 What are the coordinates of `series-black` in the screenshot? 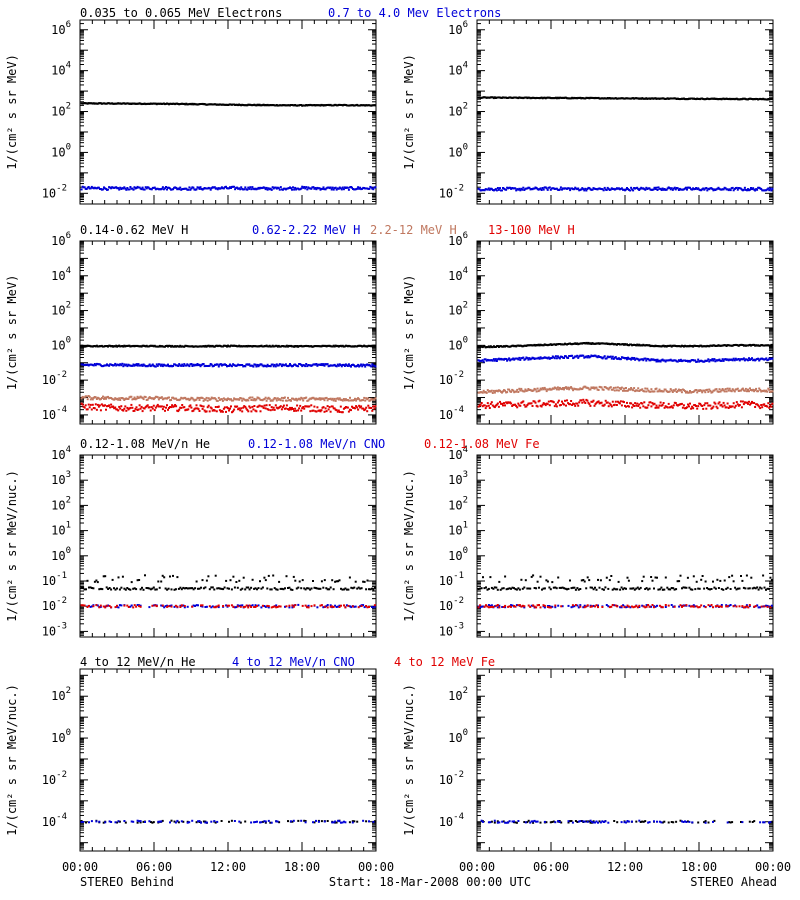 It's located at (228, 346).